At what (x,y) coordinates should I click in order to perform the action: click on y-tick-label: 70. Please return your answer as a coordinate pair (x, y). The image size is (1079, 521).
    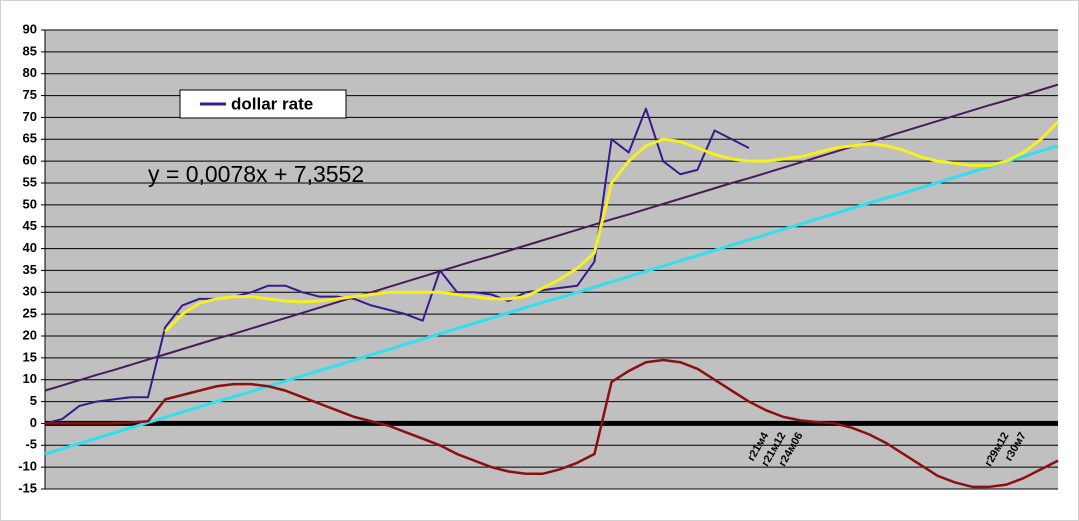
    Looking at the image, I should click on (30, 116).